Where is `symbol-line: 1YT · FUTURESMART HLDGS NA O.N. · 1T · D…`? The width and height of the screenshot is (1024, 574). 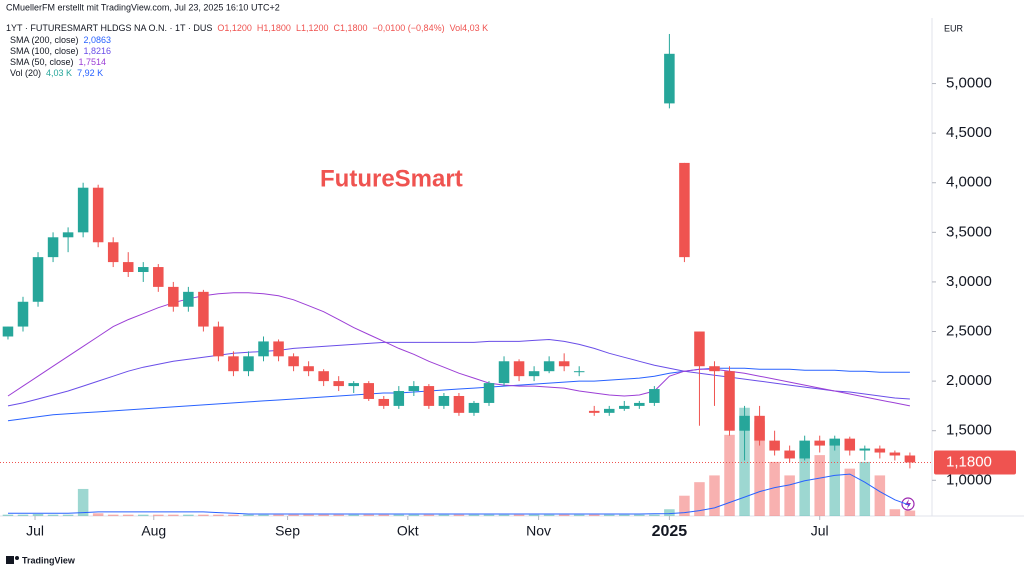
symbol-line: 1YT · FUTURESMART HLDGS NA O.N. · 1T · D… is located at coordinates (247, 28).